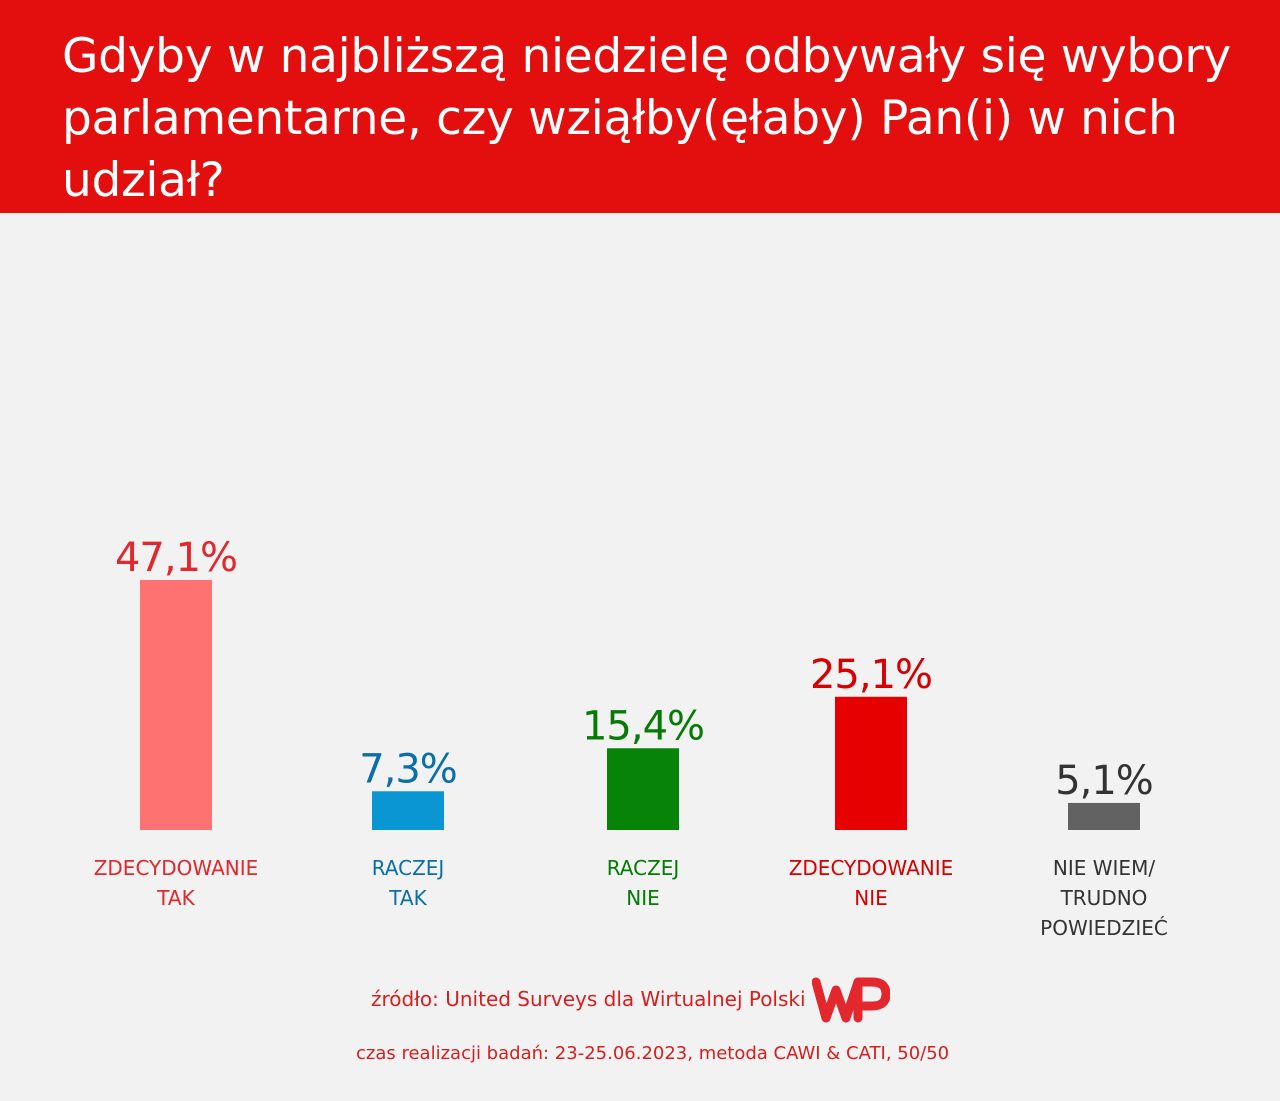  I want to click on category-label-2-line-2: TAK, so click(407, 898).